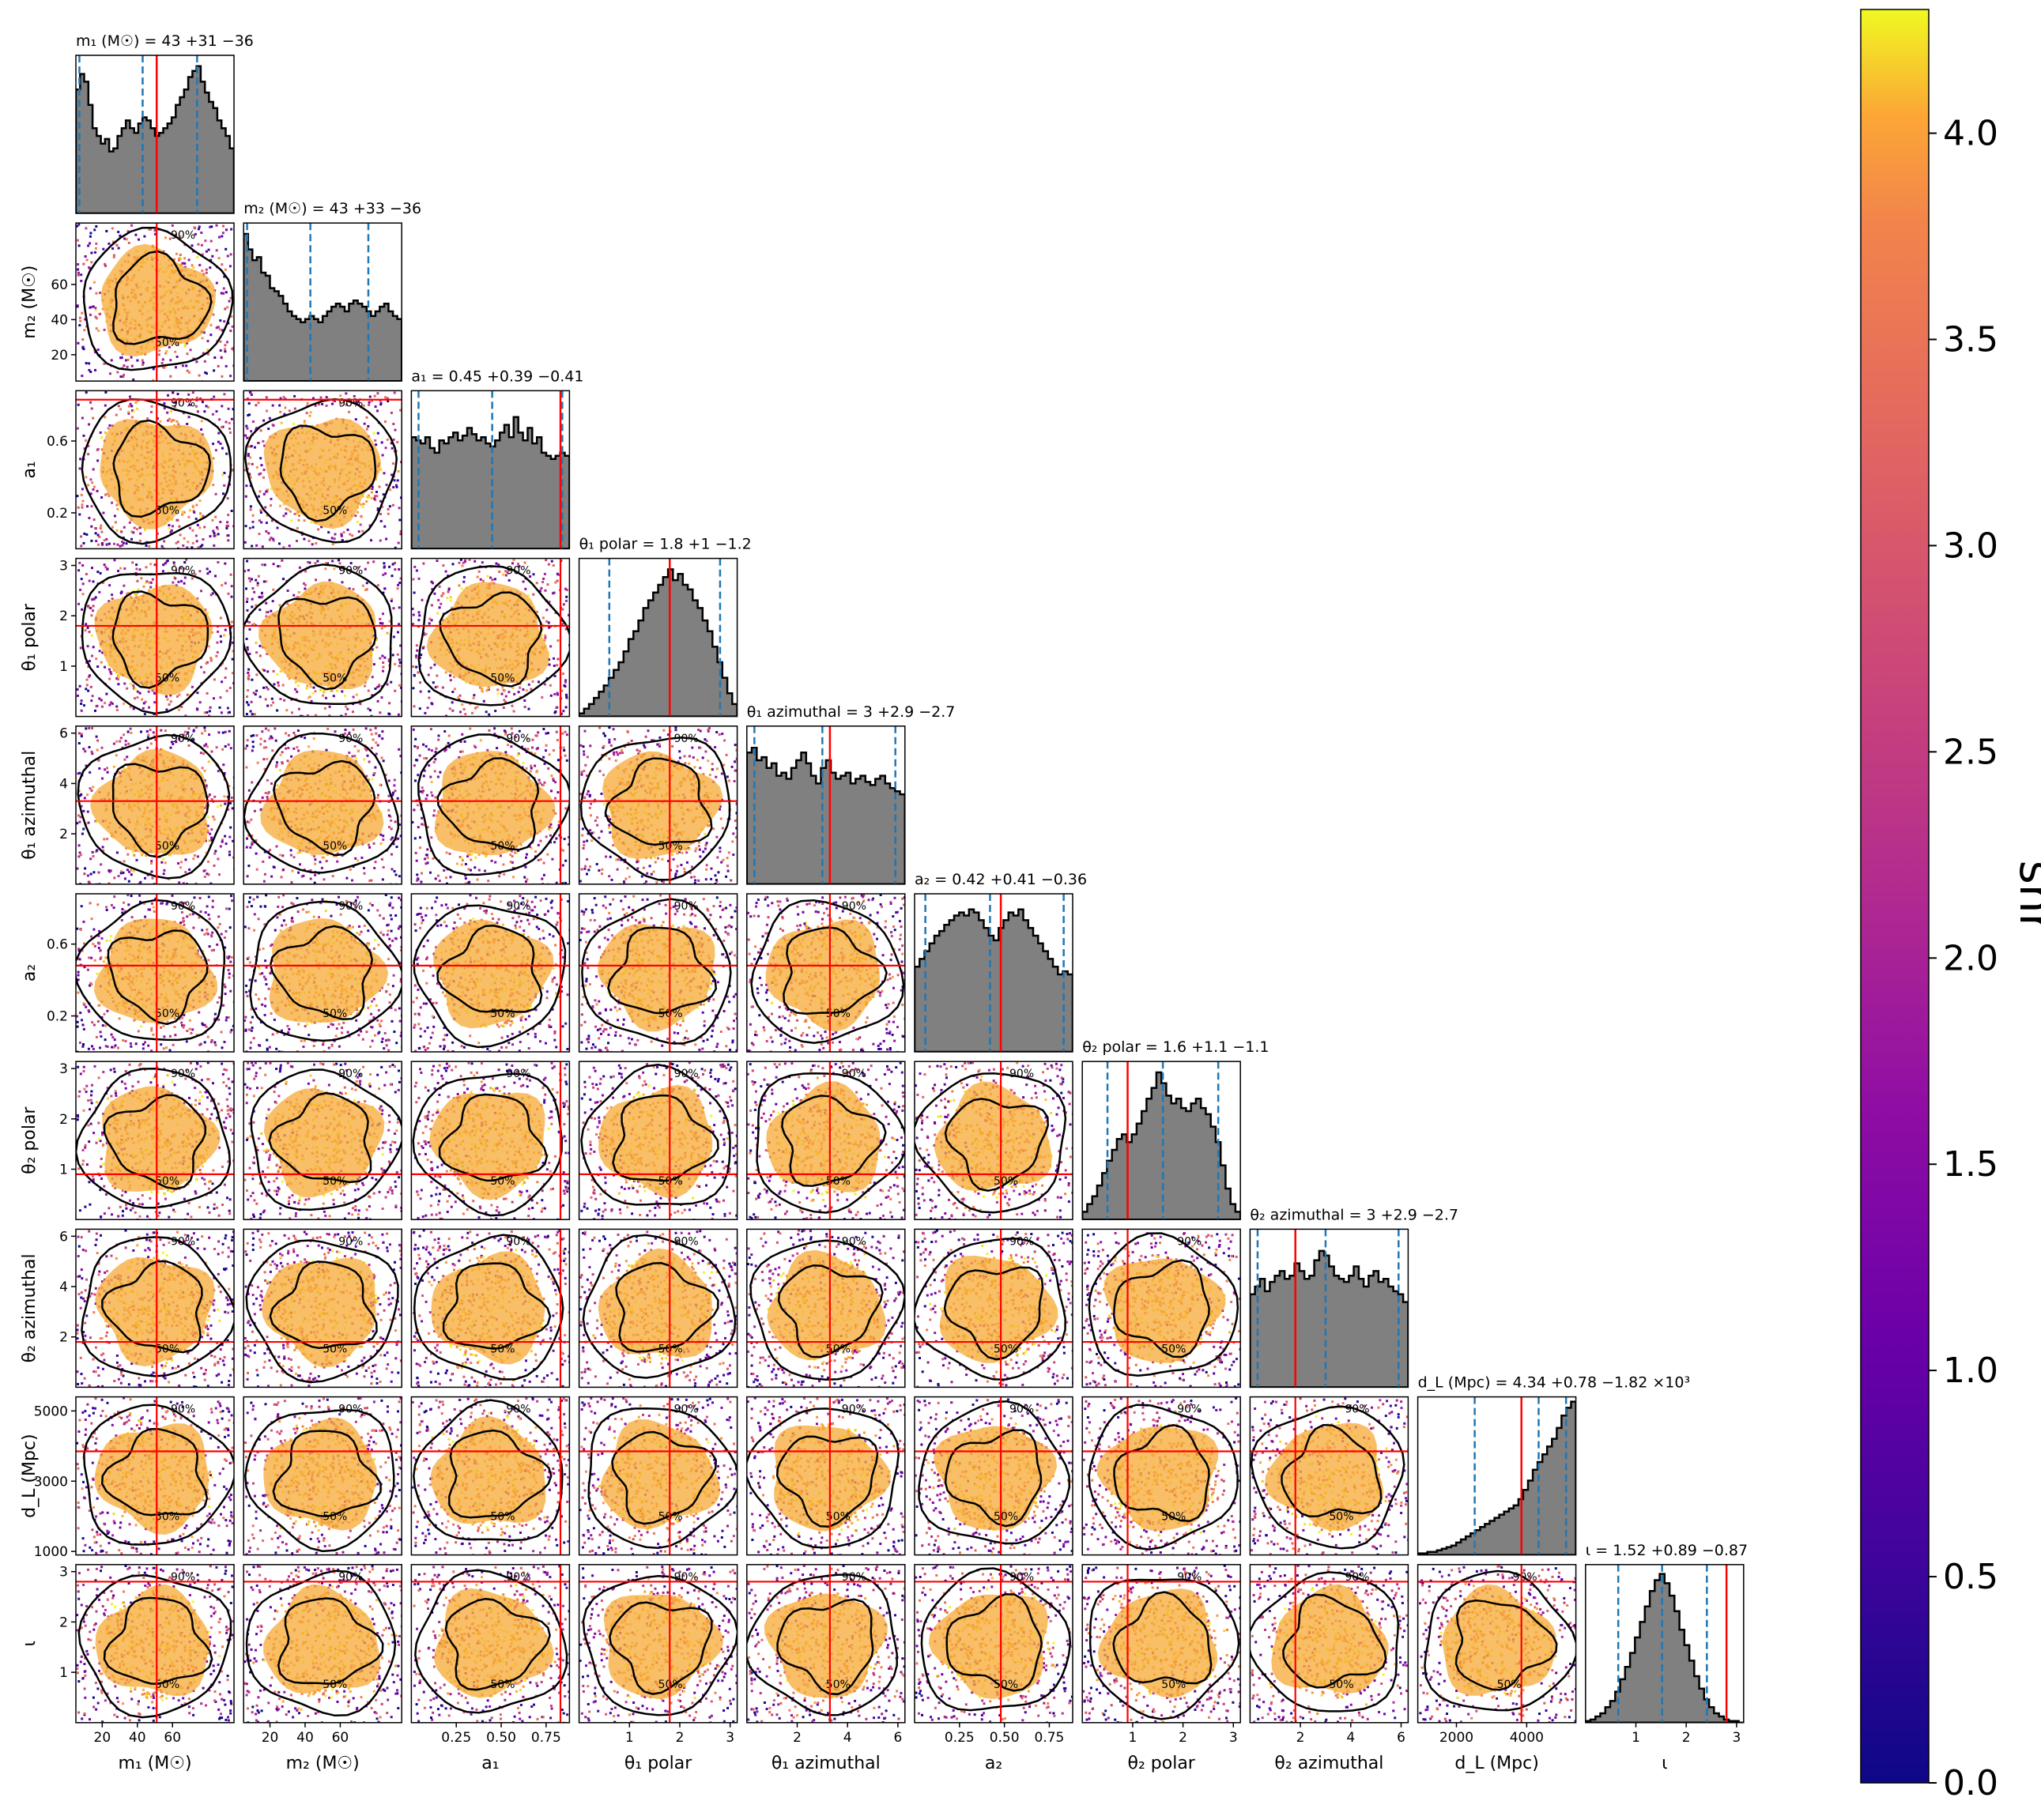  I want to click on xtick-label: 4, so click(847, 1738).